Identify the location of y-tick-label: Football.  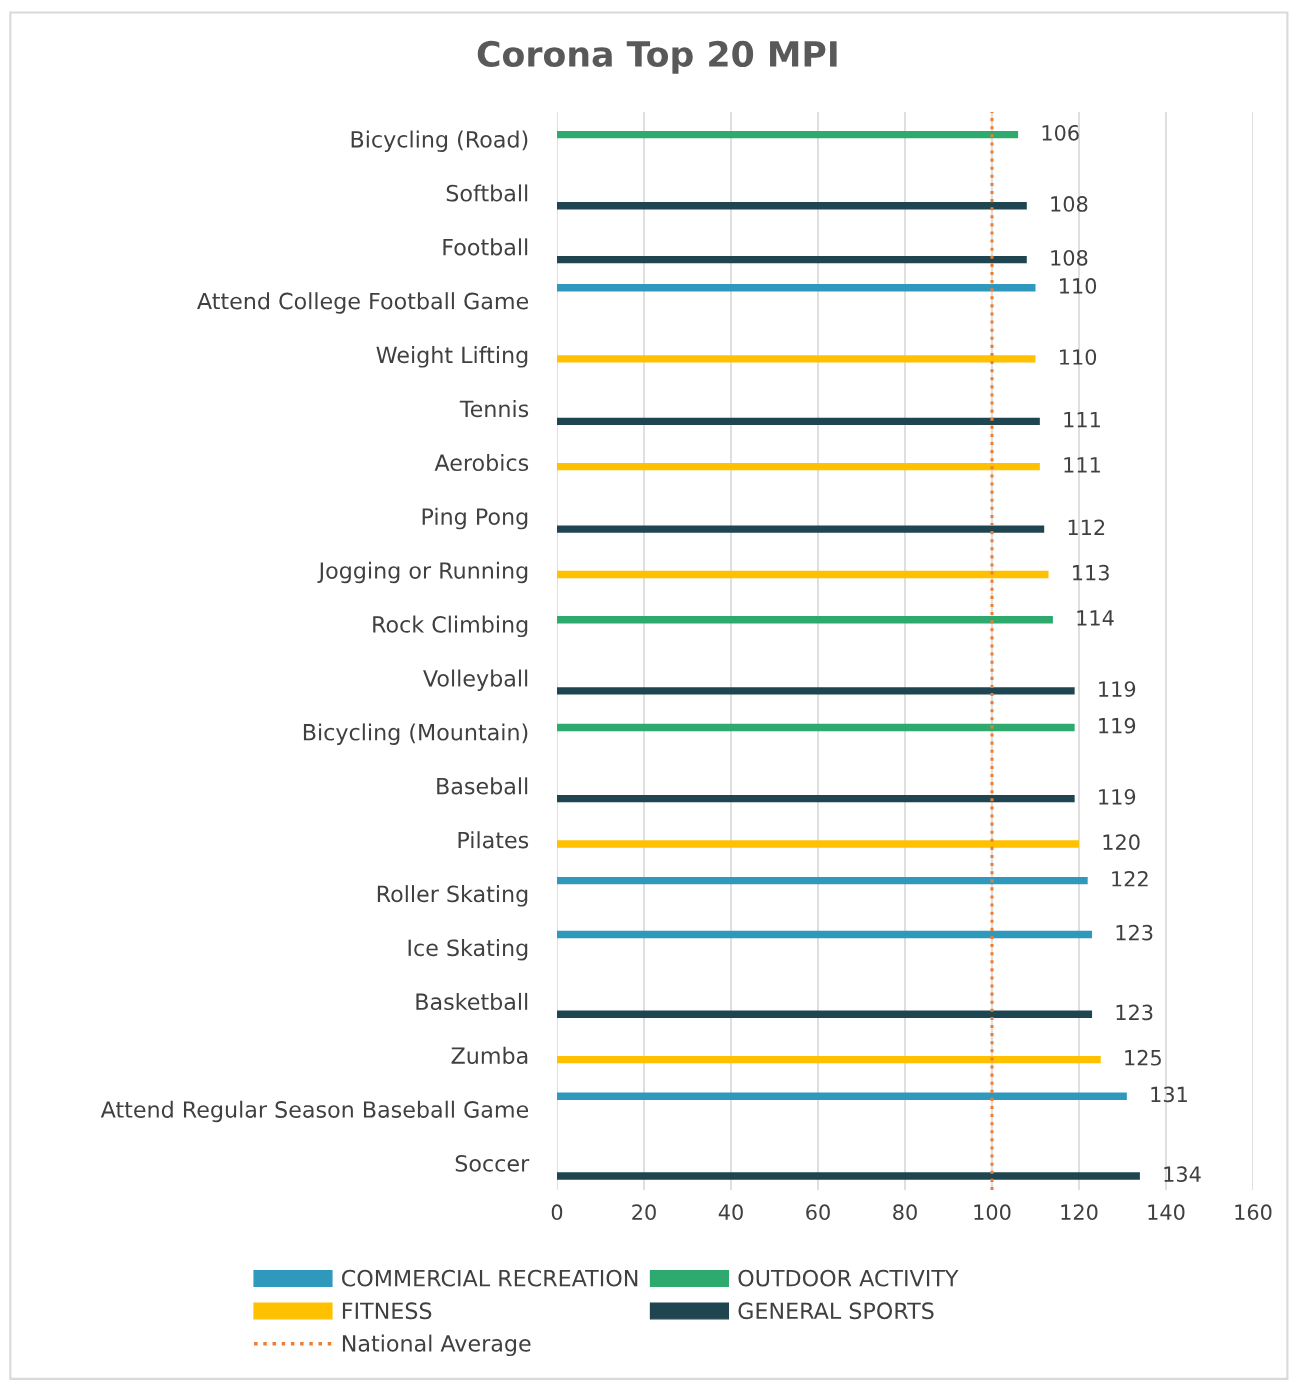
(485, 247).